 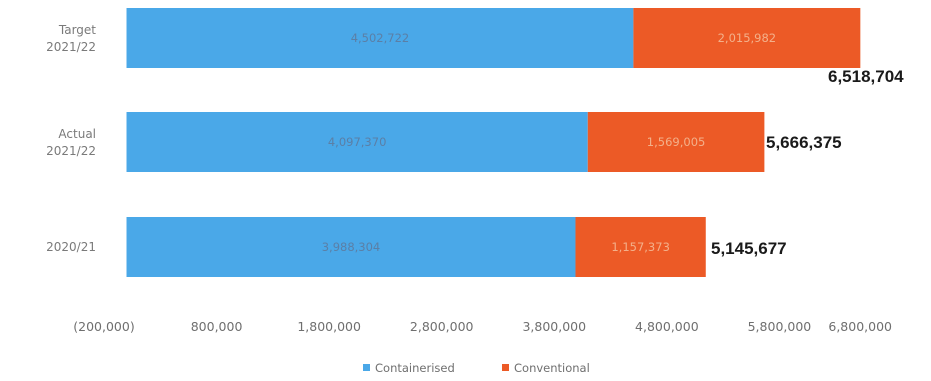 What do you see at coordinates (804, 142) in the screenshot?
I see `total-label: 5,666,375` at bounding box center [804, 142].